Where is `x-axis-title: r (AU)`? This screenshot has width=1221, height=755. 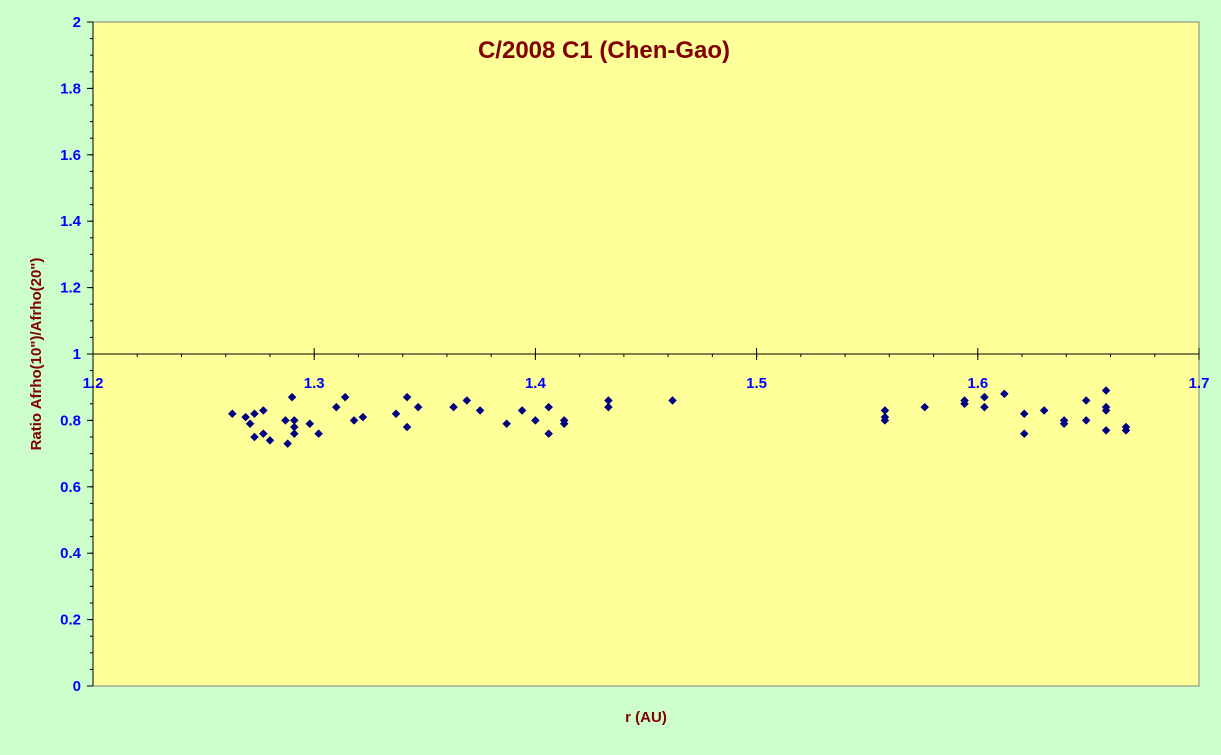 x-axis-title: r (AU) is located at coordinates (646, 717).